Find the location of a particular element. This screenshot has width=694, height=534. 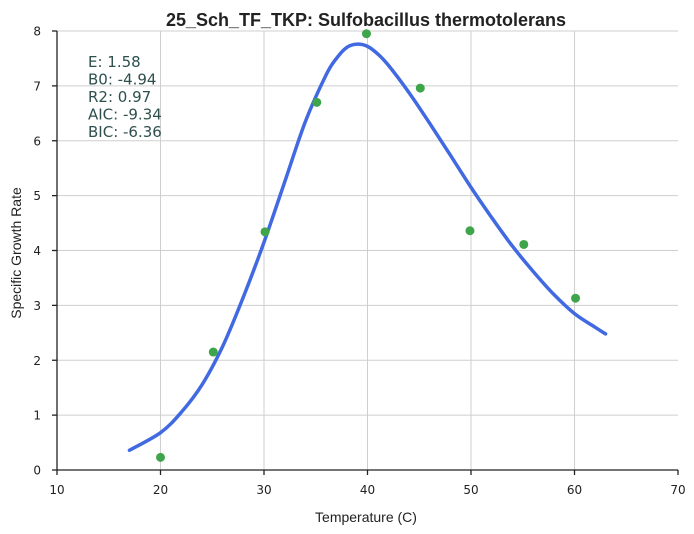

x-tick-label-2: 30 is located at coordinates (263, 490).